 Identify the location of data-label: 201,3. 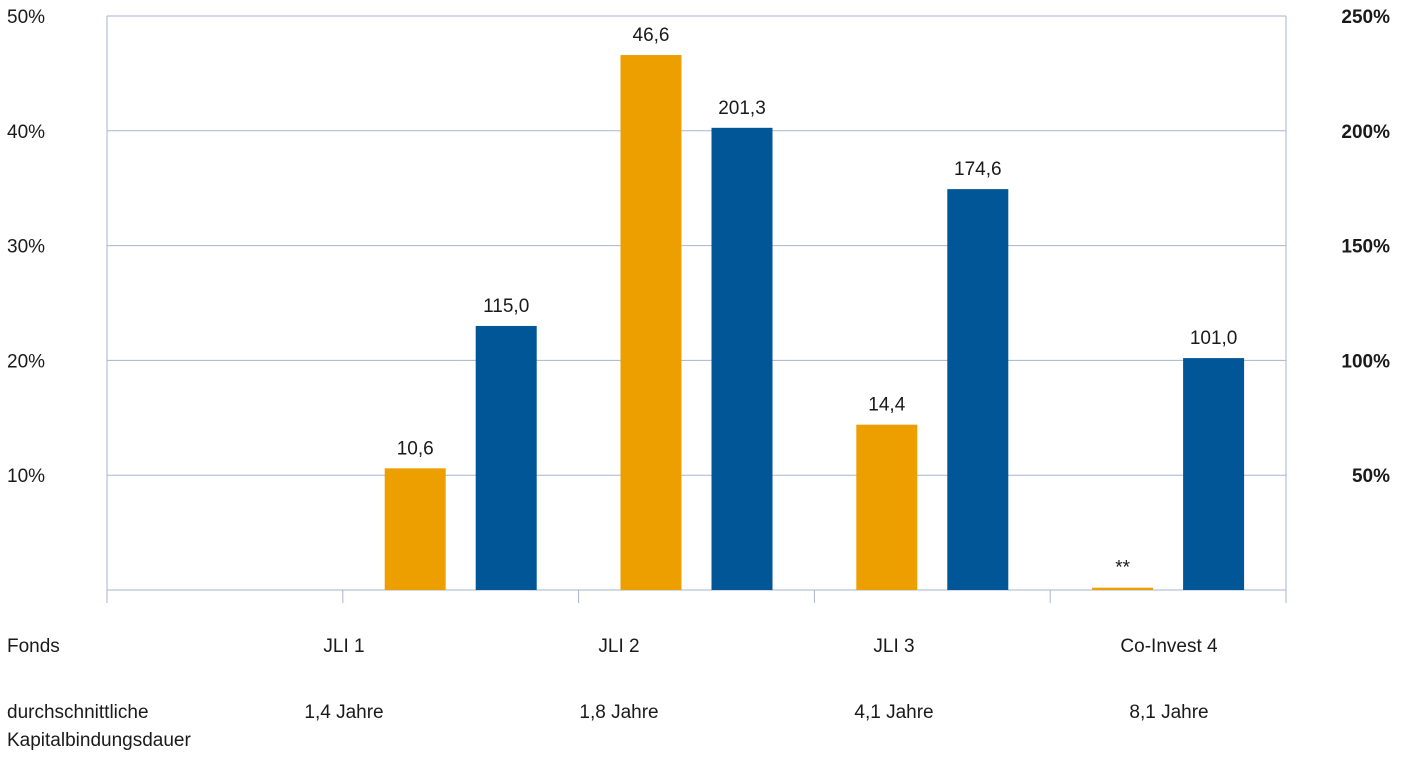
(742, 108).